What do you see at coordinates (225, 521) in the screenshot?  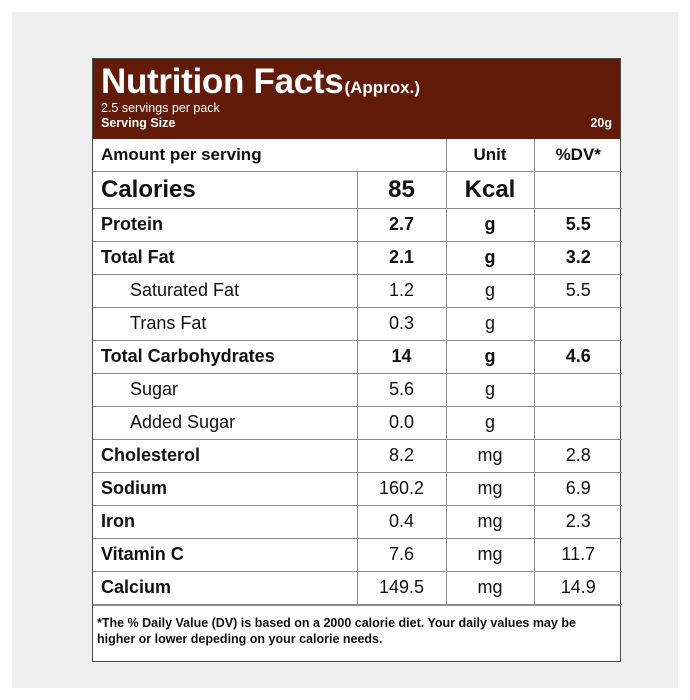 I see `nutrient-name: Iron` at bounding box center [225, 521].